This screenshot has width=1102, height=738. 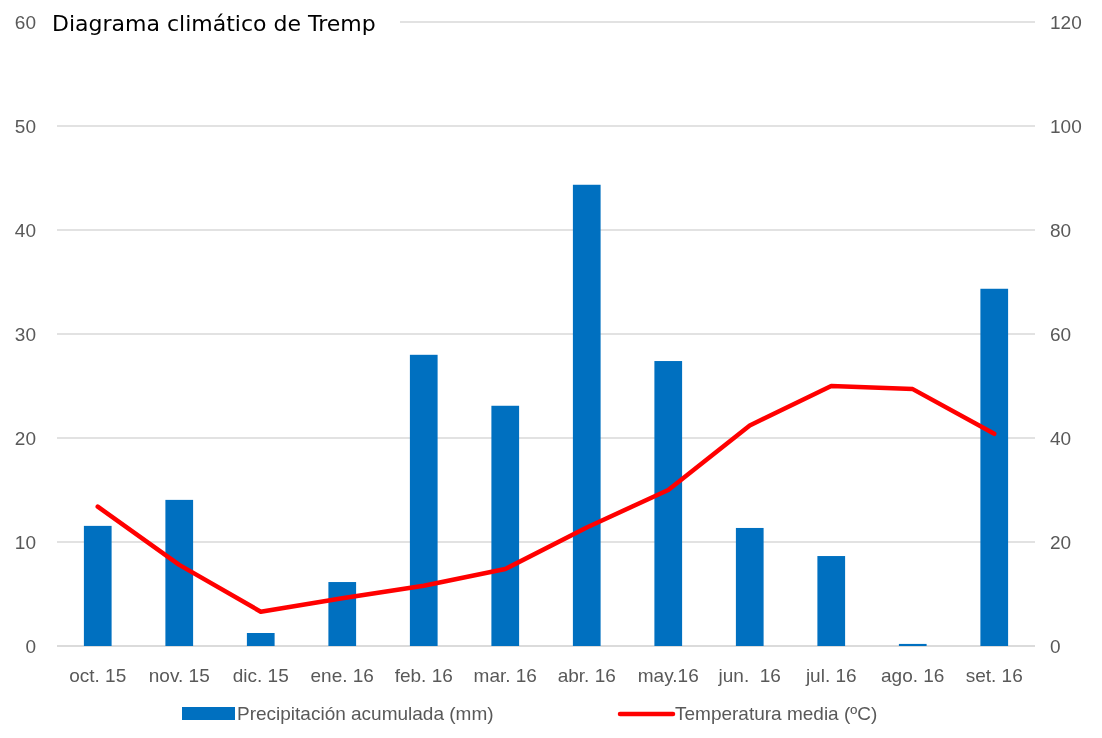 What do you see at coordinates (25, 230) in the screenshot?
I see `y-tick-label: 40` at bounding box center [25, 230].